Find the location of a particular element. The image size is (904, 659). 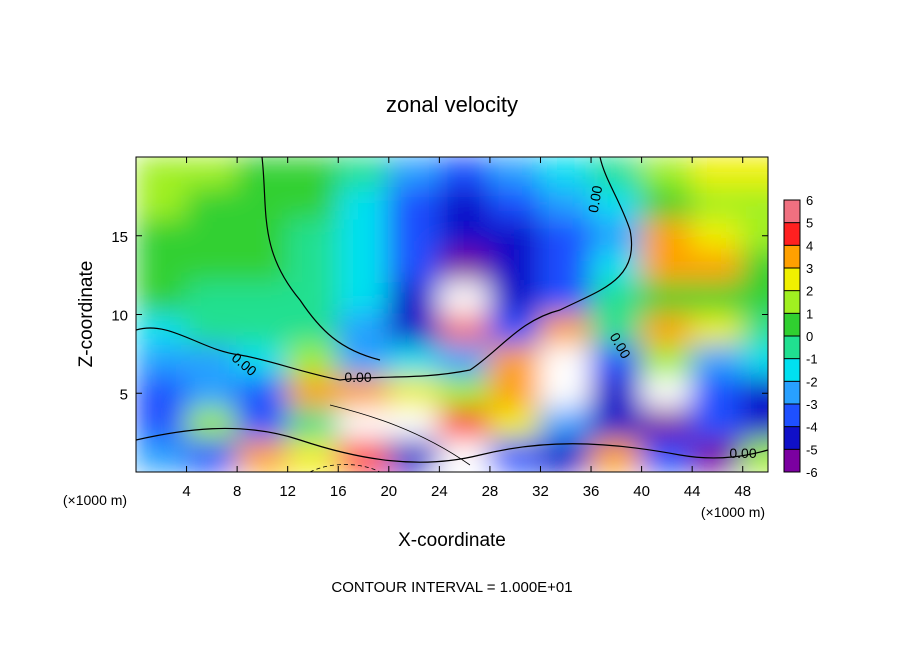

colorbar-tick-label: -1 is located at coordinates (812, 359).